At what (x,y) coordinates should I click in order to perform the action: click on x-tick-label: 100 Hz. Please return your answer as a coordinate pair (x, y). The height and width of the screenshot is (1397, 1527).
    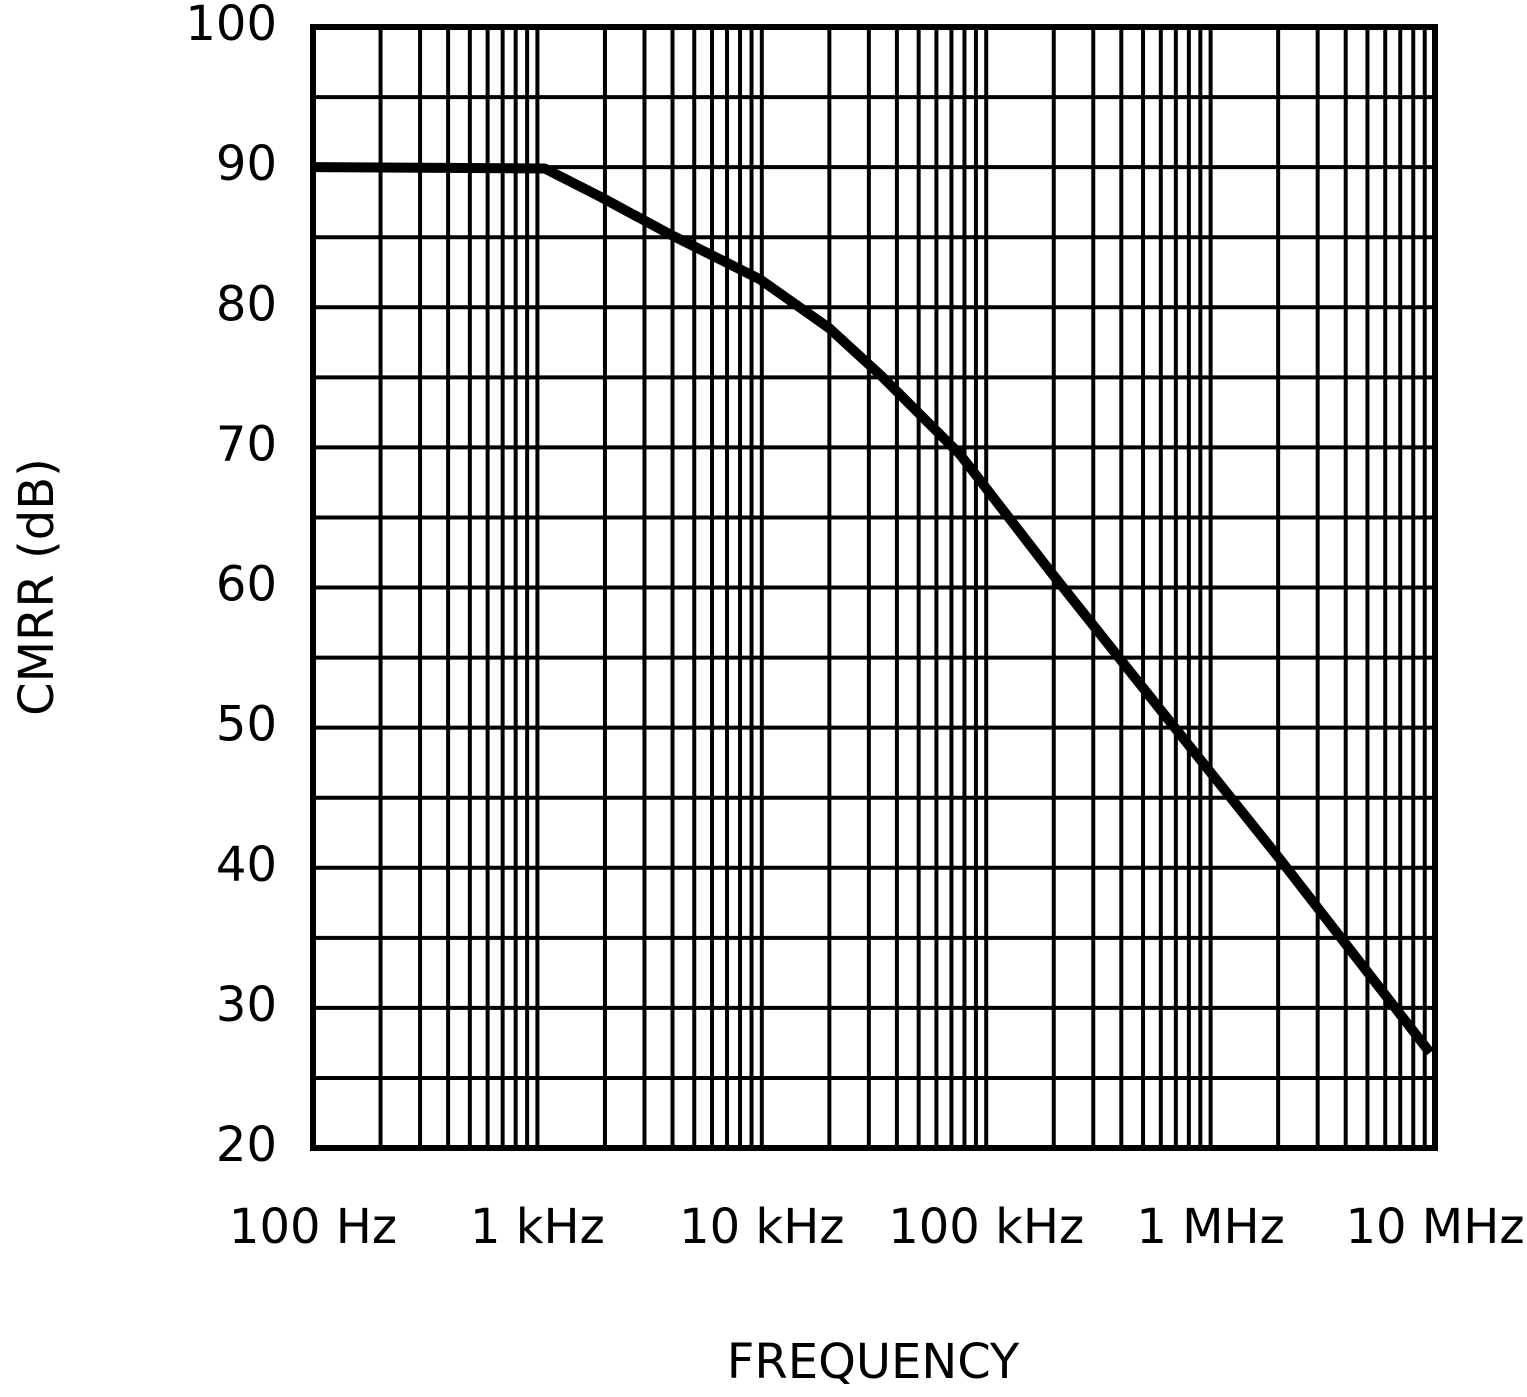
    Looking at the image, I should click on (313, 1227).